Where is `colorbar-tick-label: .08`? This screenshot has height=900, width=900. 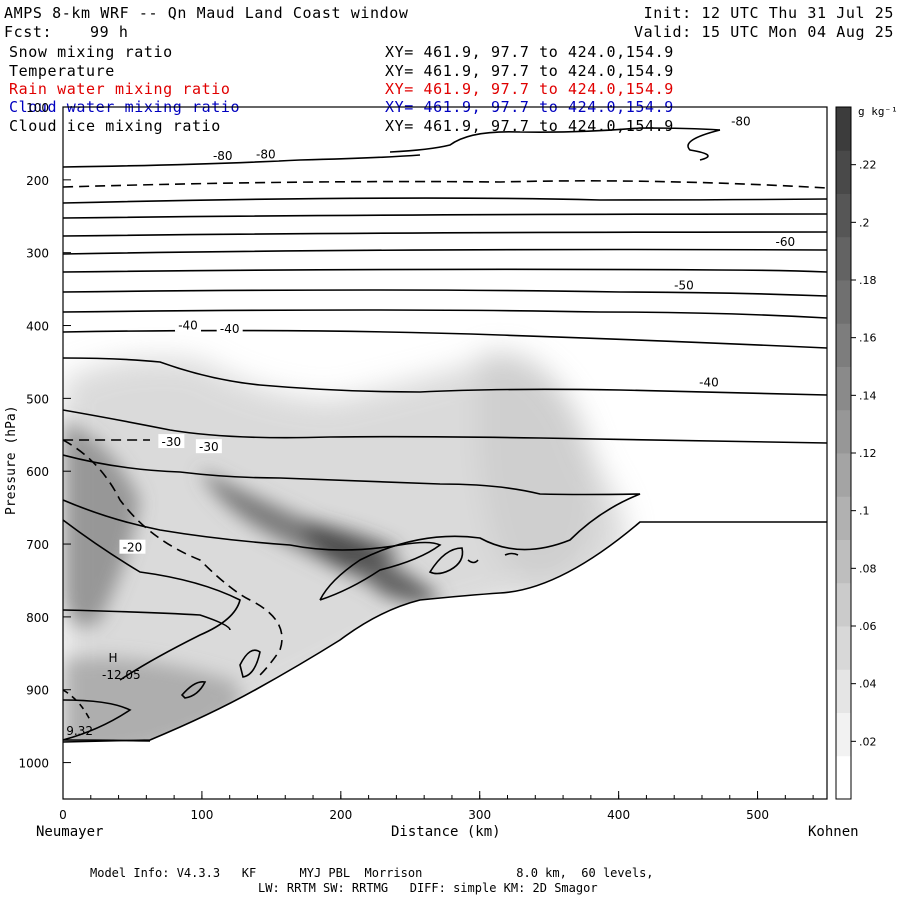
colorbar-tick-label: .08 is located at coordinates (868, 568).